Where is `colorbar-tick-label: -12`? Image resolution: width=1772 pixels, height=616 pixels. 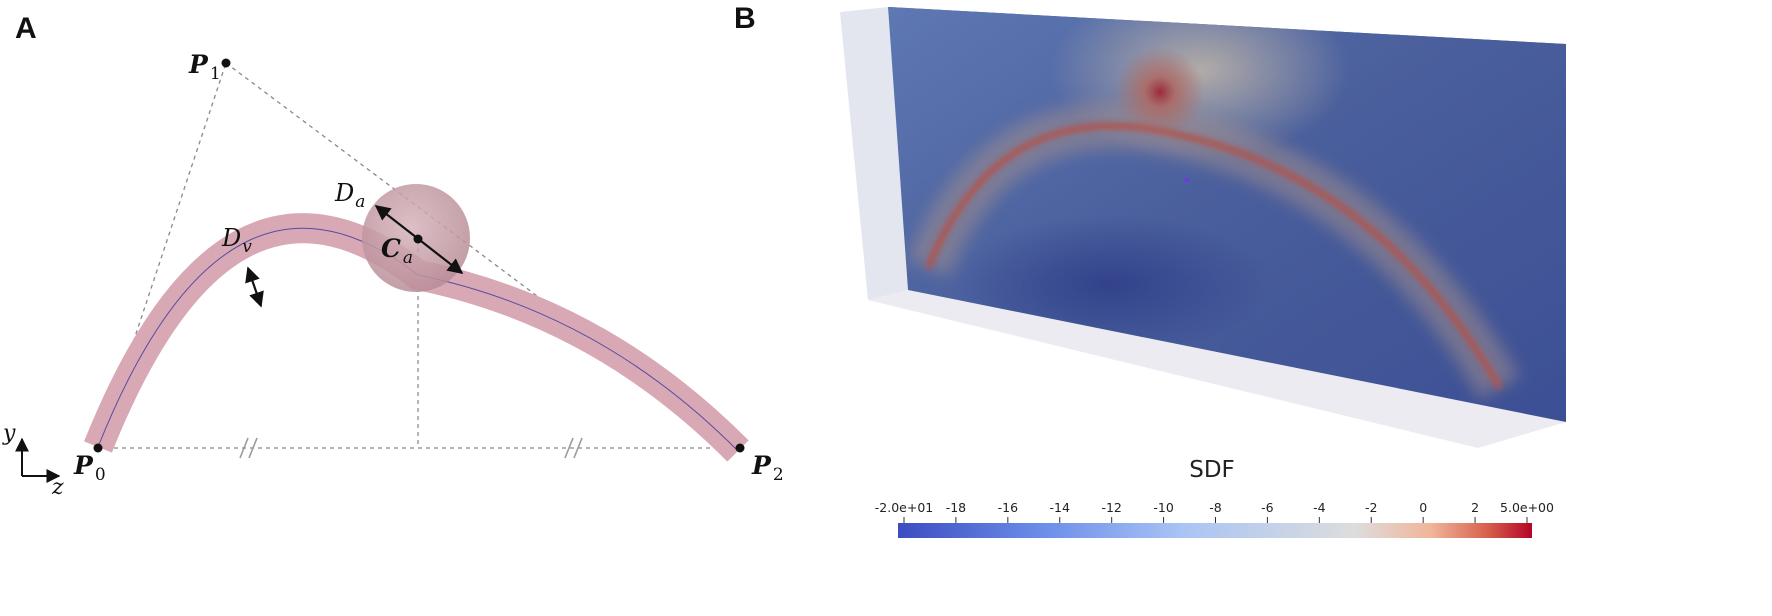
colorbar-tick-label: -12 is located at coordinates (1111, 507).